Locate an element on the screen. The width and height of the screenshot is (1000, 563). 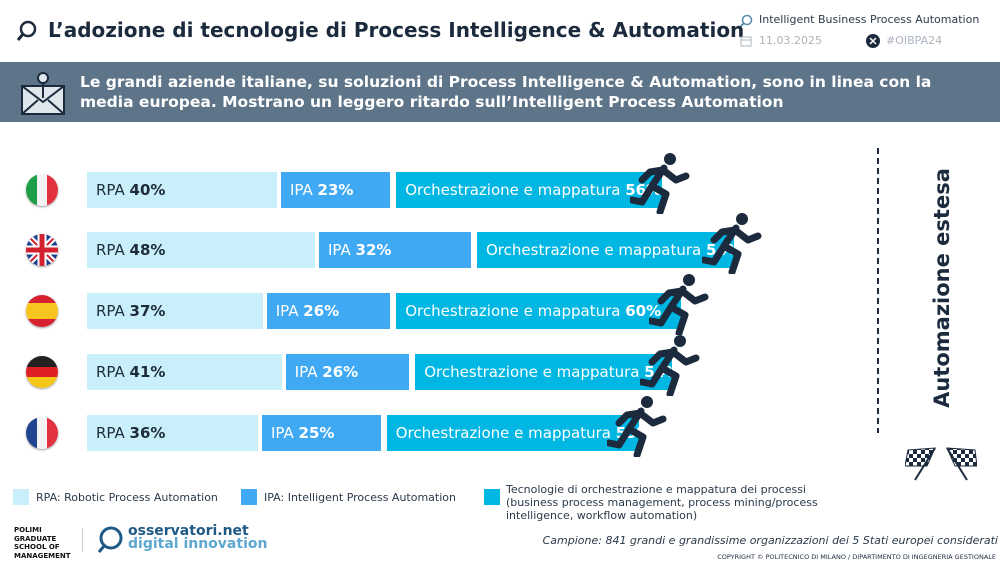
divider is located at coordinates (878, 290).